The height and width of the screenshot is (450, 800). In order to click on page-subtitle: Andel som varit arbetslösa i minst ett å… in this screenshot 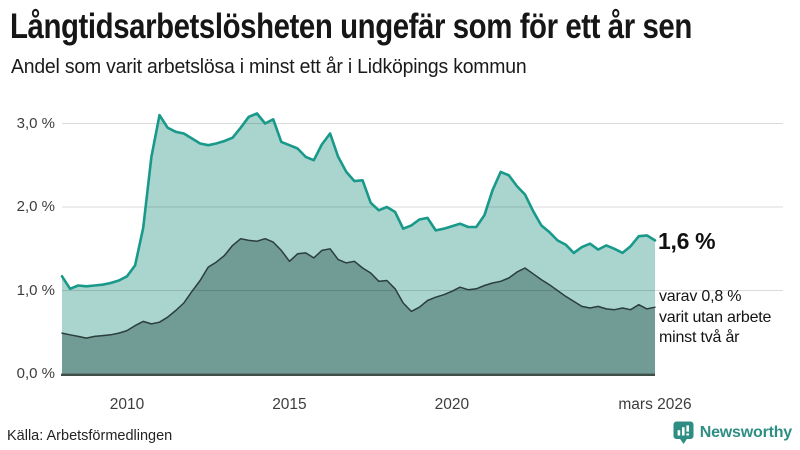, I will do `click(405, 67)`.